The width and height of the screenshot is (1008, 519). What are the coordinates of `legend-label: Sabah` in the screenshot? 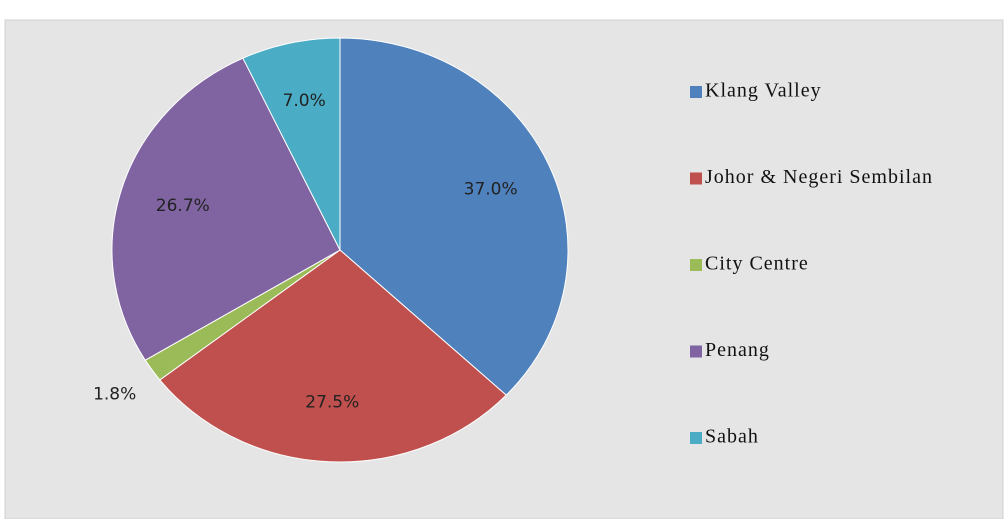 It's located at (732, 437).